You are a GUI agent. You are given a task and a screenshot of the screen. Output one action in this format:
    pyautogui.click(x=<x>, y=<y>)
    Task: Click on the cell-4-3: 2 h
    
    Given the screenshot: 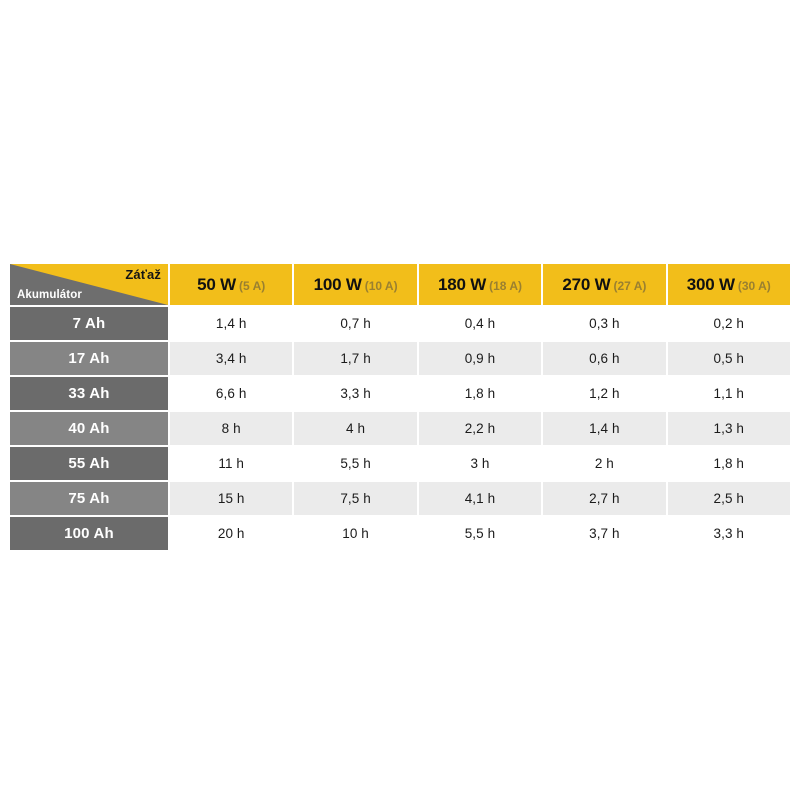 What is the action you would take?
    pyautogui.click(x=604, y=463)
    